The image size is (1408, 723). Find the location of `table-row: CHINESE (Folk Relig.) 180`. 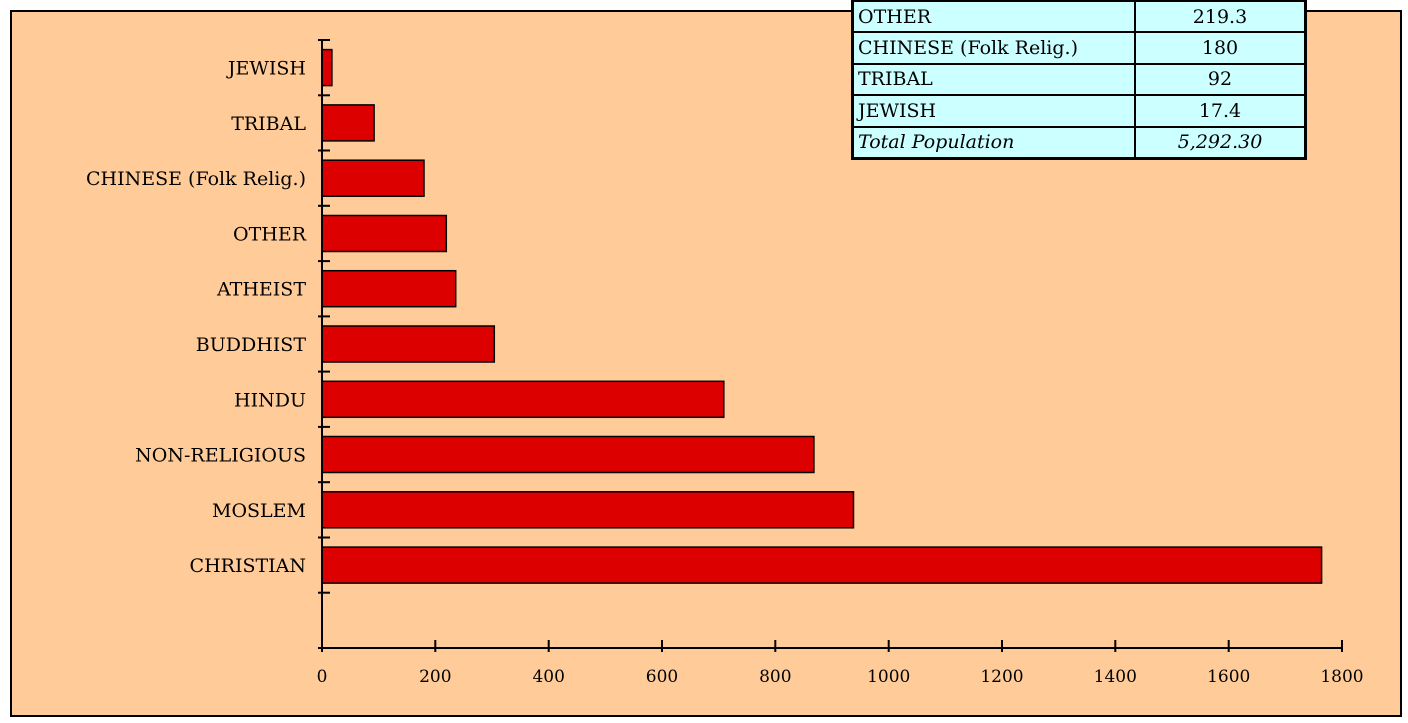

table-row: CHINESE (Folk Relig.) 180 is located at coordinates (1079, 48).